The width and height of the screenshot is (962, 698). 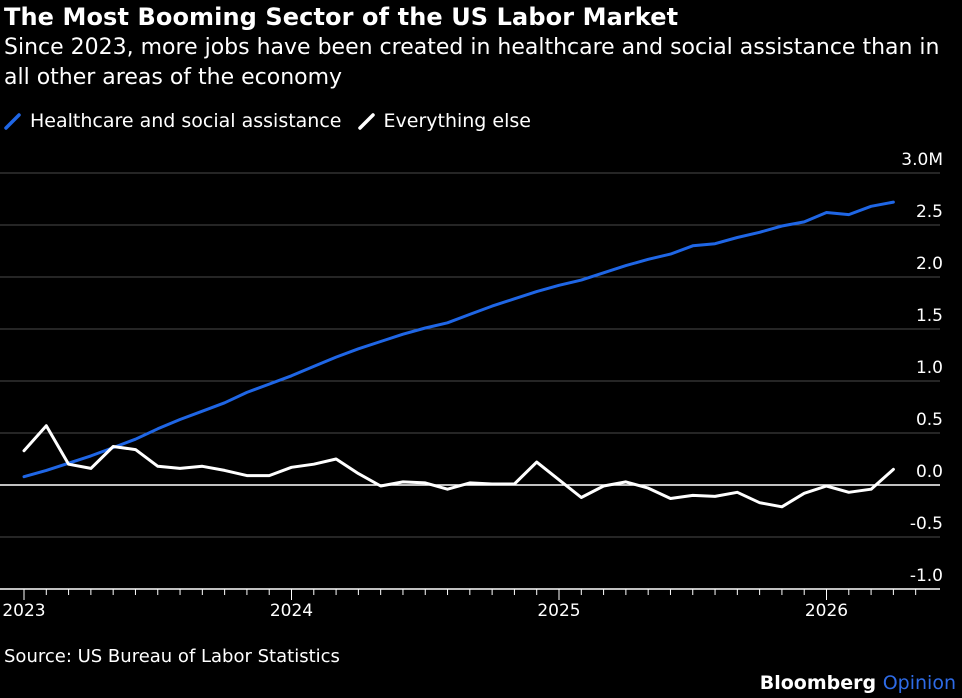 What do you see at coordinates (929, 368) in the screenshot?
I see `y-tick-label: 1.0` at bounding box center [929, 368].